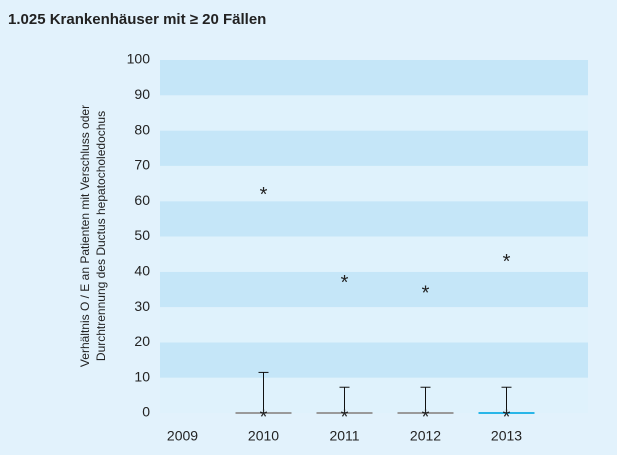  I want to click on y-tick-label: 90, so click(142, 94).